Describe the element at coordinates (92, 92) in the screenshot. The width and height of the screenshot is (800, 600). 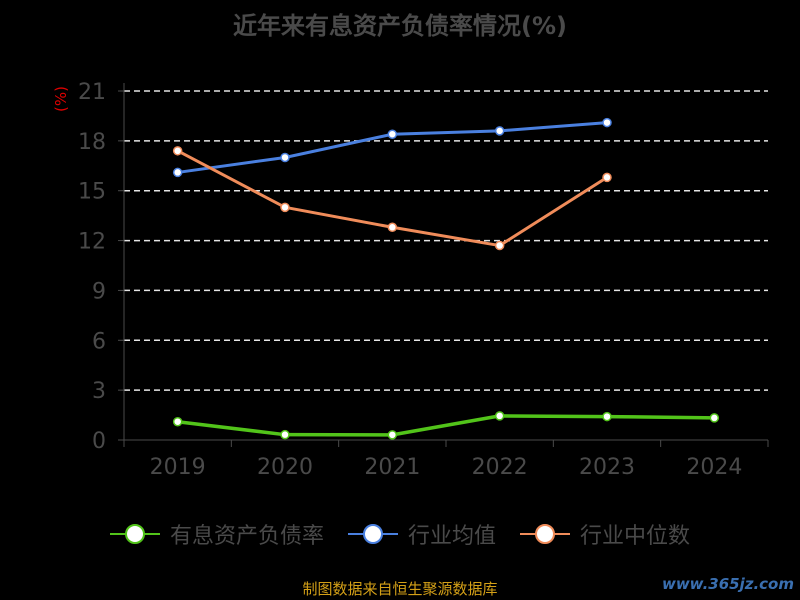
I see `y-tick-label: 21` at that location.